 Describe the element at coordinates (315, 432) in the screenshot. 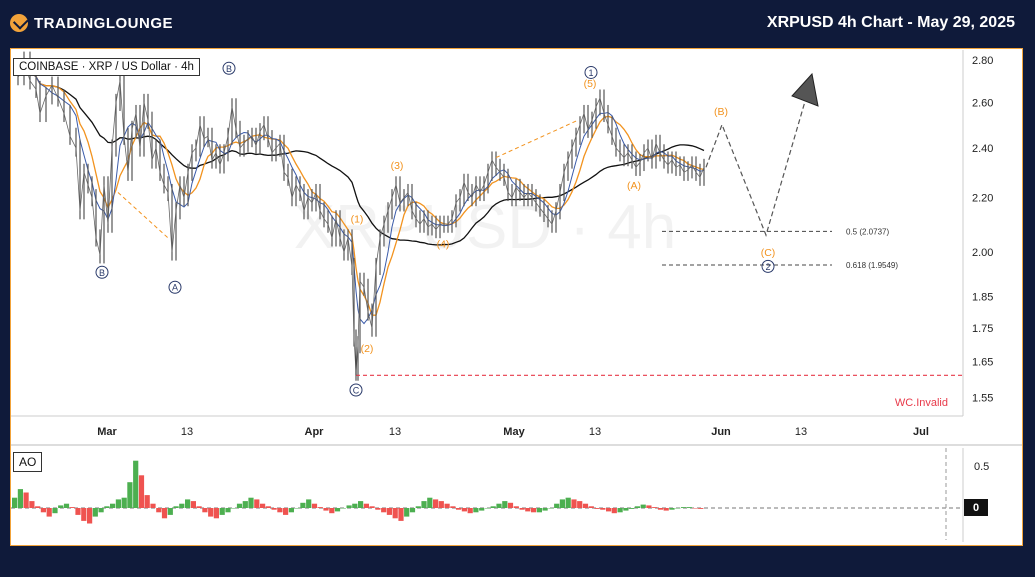

I see `x-tick-label: Apr` at that location.